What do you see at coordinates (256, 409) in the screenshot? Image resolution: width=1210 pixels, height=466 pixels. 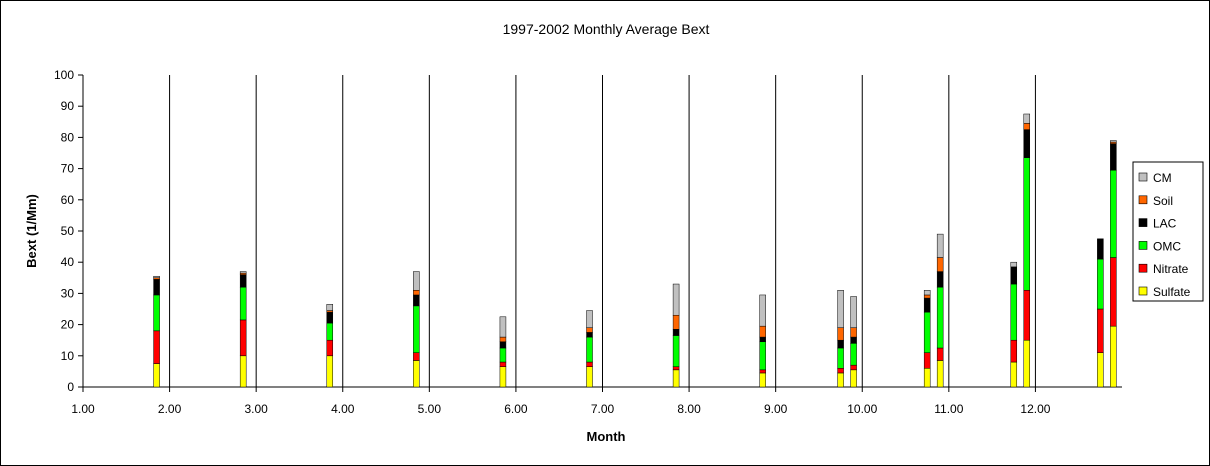 I see `x-tick-label: 3.00` at bounding box center [256, 409].